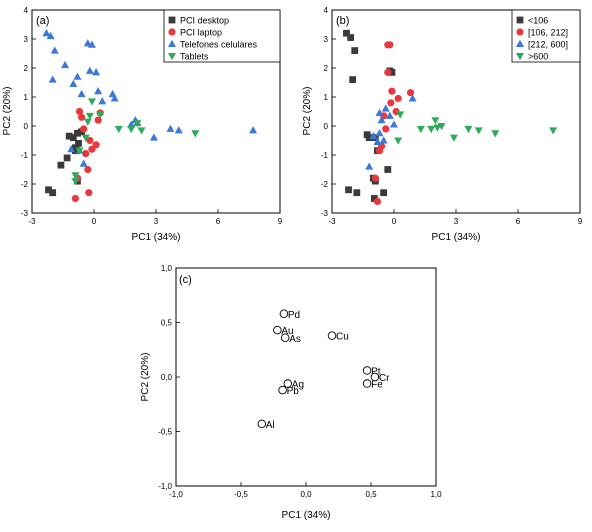 This screenshot has width=592, height=532. Describe the element at coordinates (295, 339) in the screenshot. I see `point-label: As` at that location.